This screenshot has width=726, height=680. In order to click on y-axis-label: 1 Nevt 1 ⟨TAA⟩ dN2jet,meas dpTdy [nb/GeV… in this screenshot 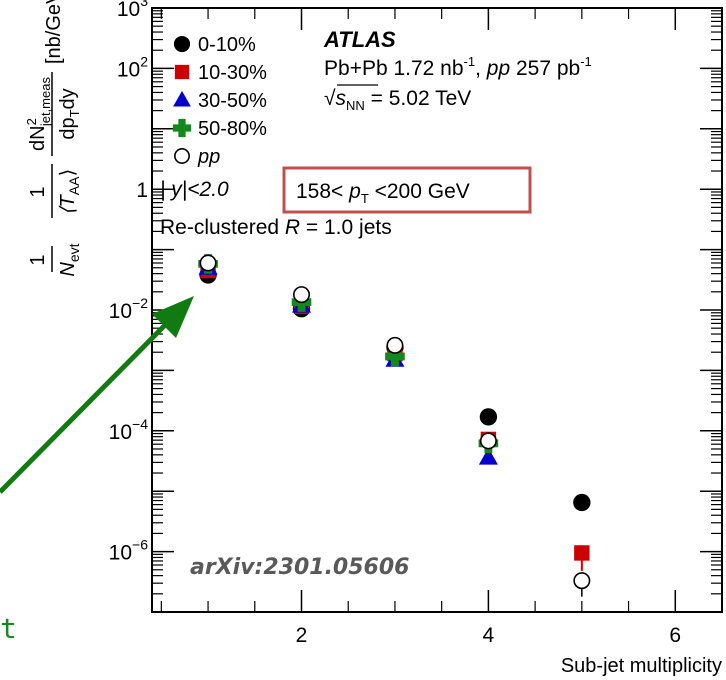, I will do `click(53, 138)`.